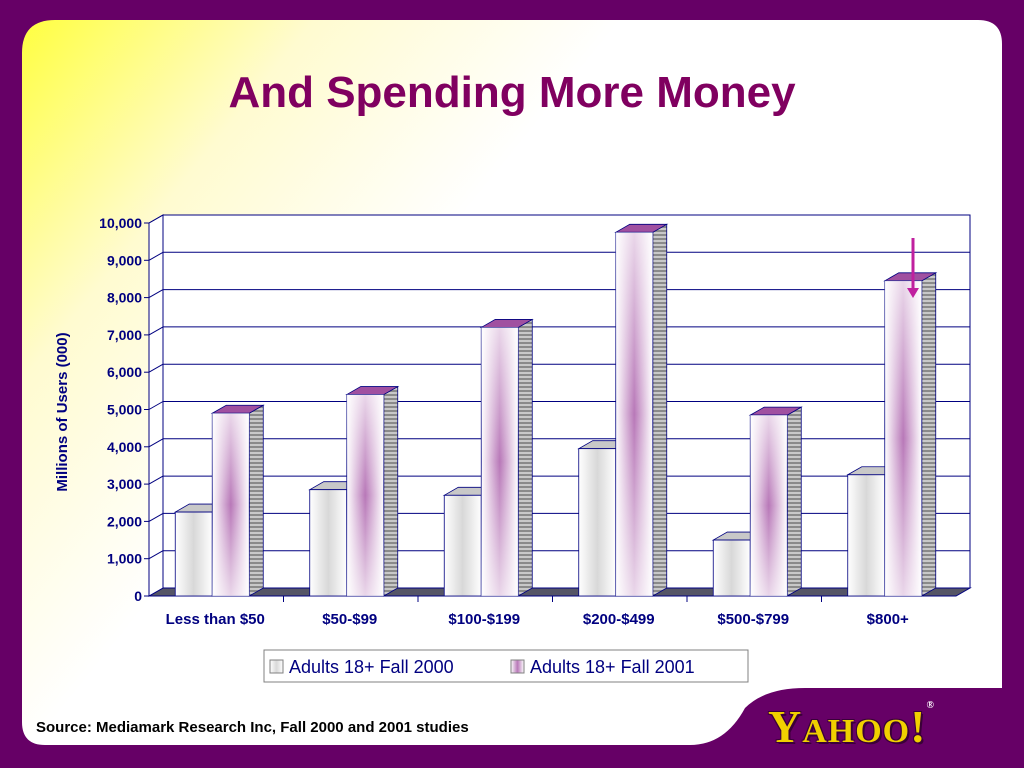 Image resolution: width=1024 pixels, height=768 pixels. What do you see at coordinates (276, 666) in the screenshot?
I see `legend-swatch-2000` at bounding box center [276, 666].